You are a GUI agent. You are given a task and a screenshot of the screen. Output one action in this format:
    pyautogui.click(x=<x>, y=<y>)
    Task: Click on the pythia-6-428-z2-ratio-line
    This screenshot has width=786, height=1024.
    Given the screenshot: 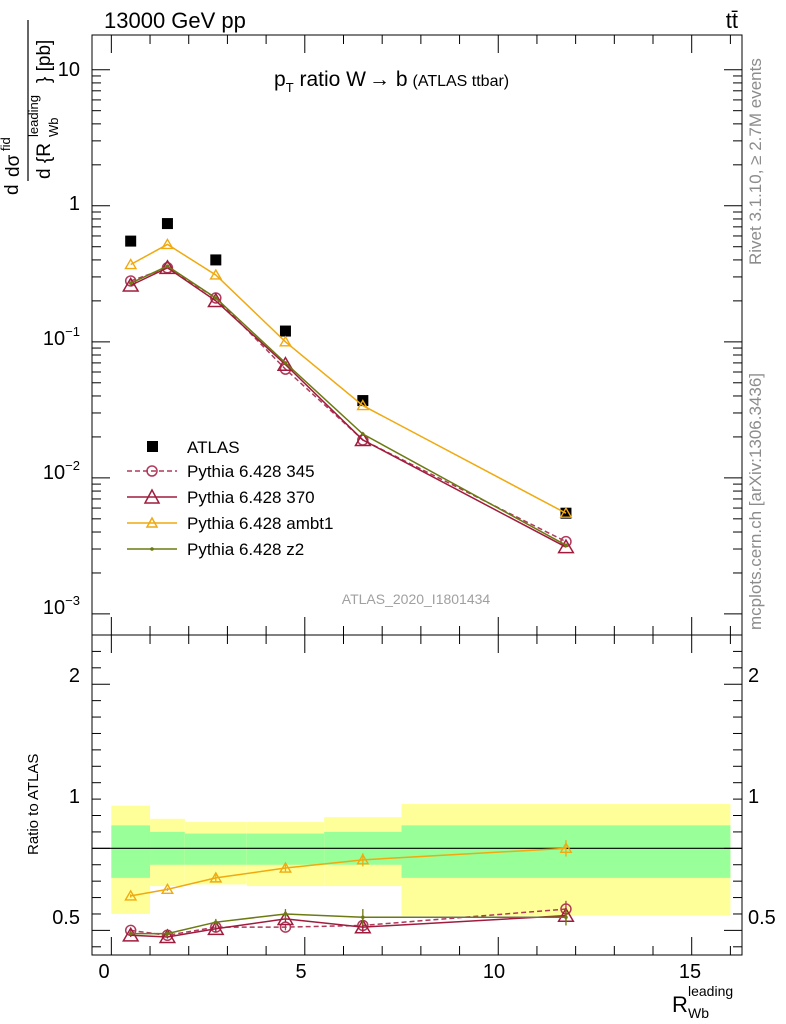 What is the action you would take?
    pyautogui.click(x=348, y=924)
    